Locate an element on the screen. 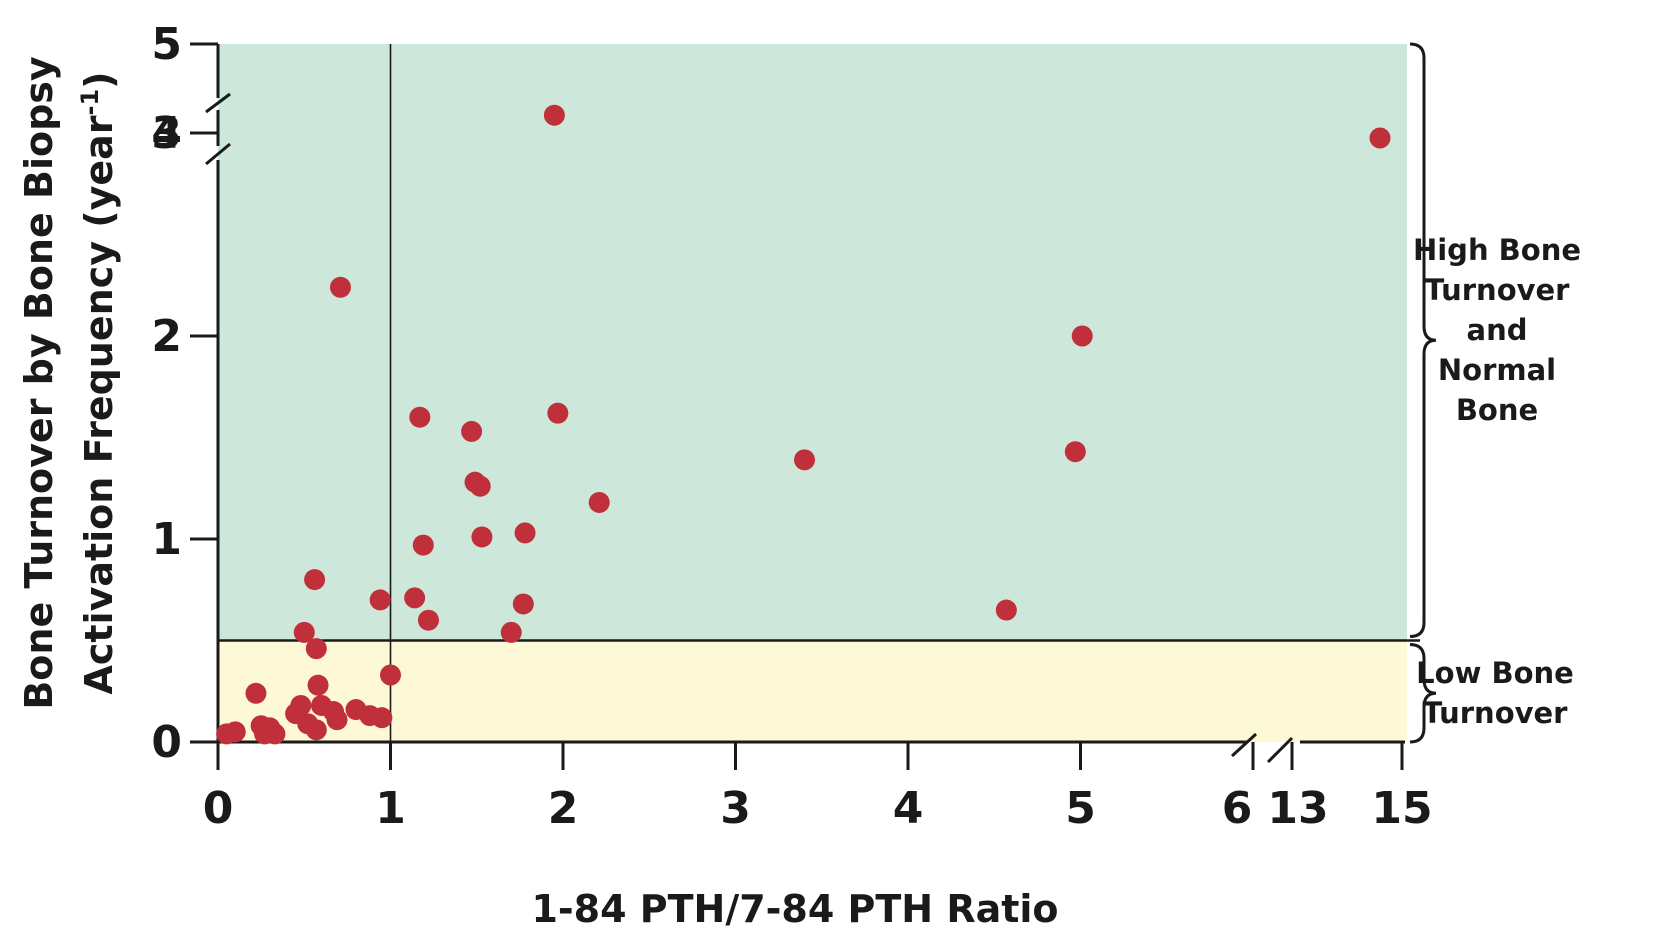  y-axis-title-line1: Bone Turnover by Bone Biopsy is located at coordinates (39, 383).